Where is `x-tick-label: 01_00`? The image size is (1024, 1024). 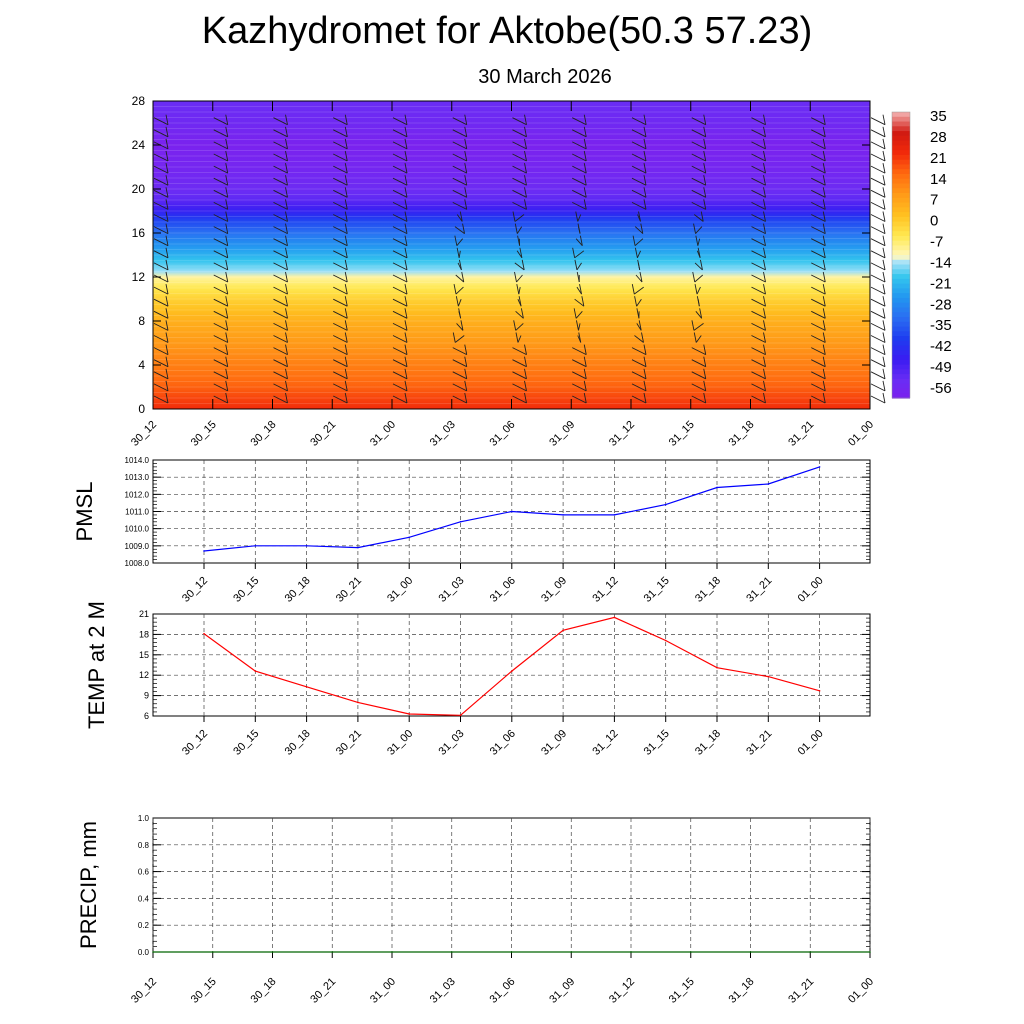
x-tick-label: 01_00 is located at coordinates (861, 434).